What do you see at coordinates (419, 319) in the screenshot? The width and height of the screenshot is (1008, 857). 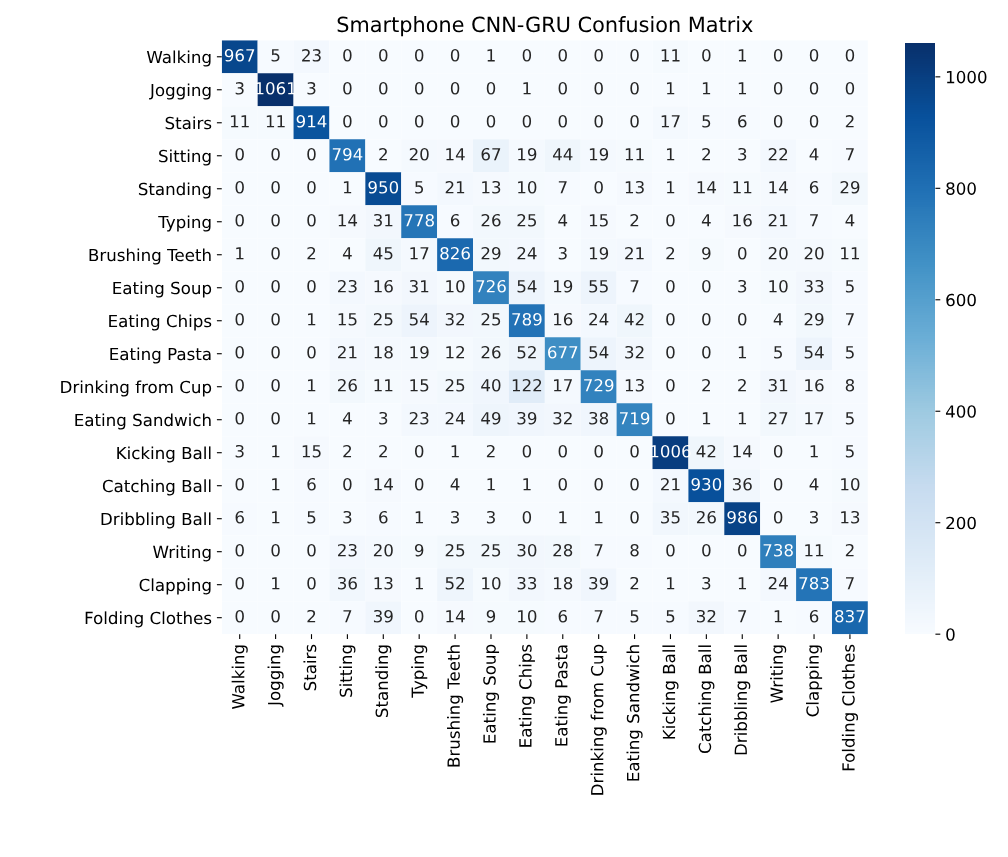 I see `data-label: 54` at bounding box center [419, 319].